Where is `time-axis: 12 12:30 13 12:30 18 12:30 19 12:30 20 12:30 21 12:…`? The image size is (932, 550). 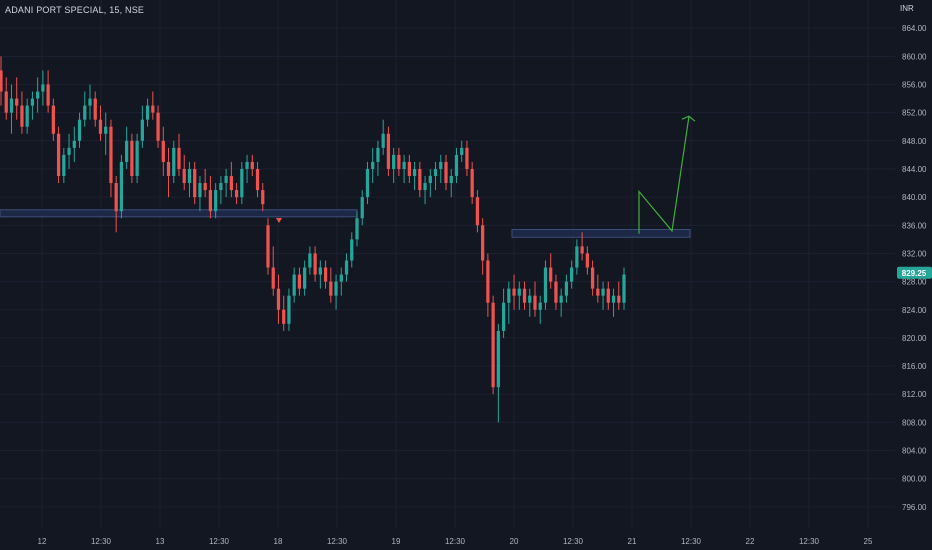 time-axis: 12 12:30 13 12:30 18 12:30 19 12:30 20 12:30 21 12:… is located at coordinates (455, 541).